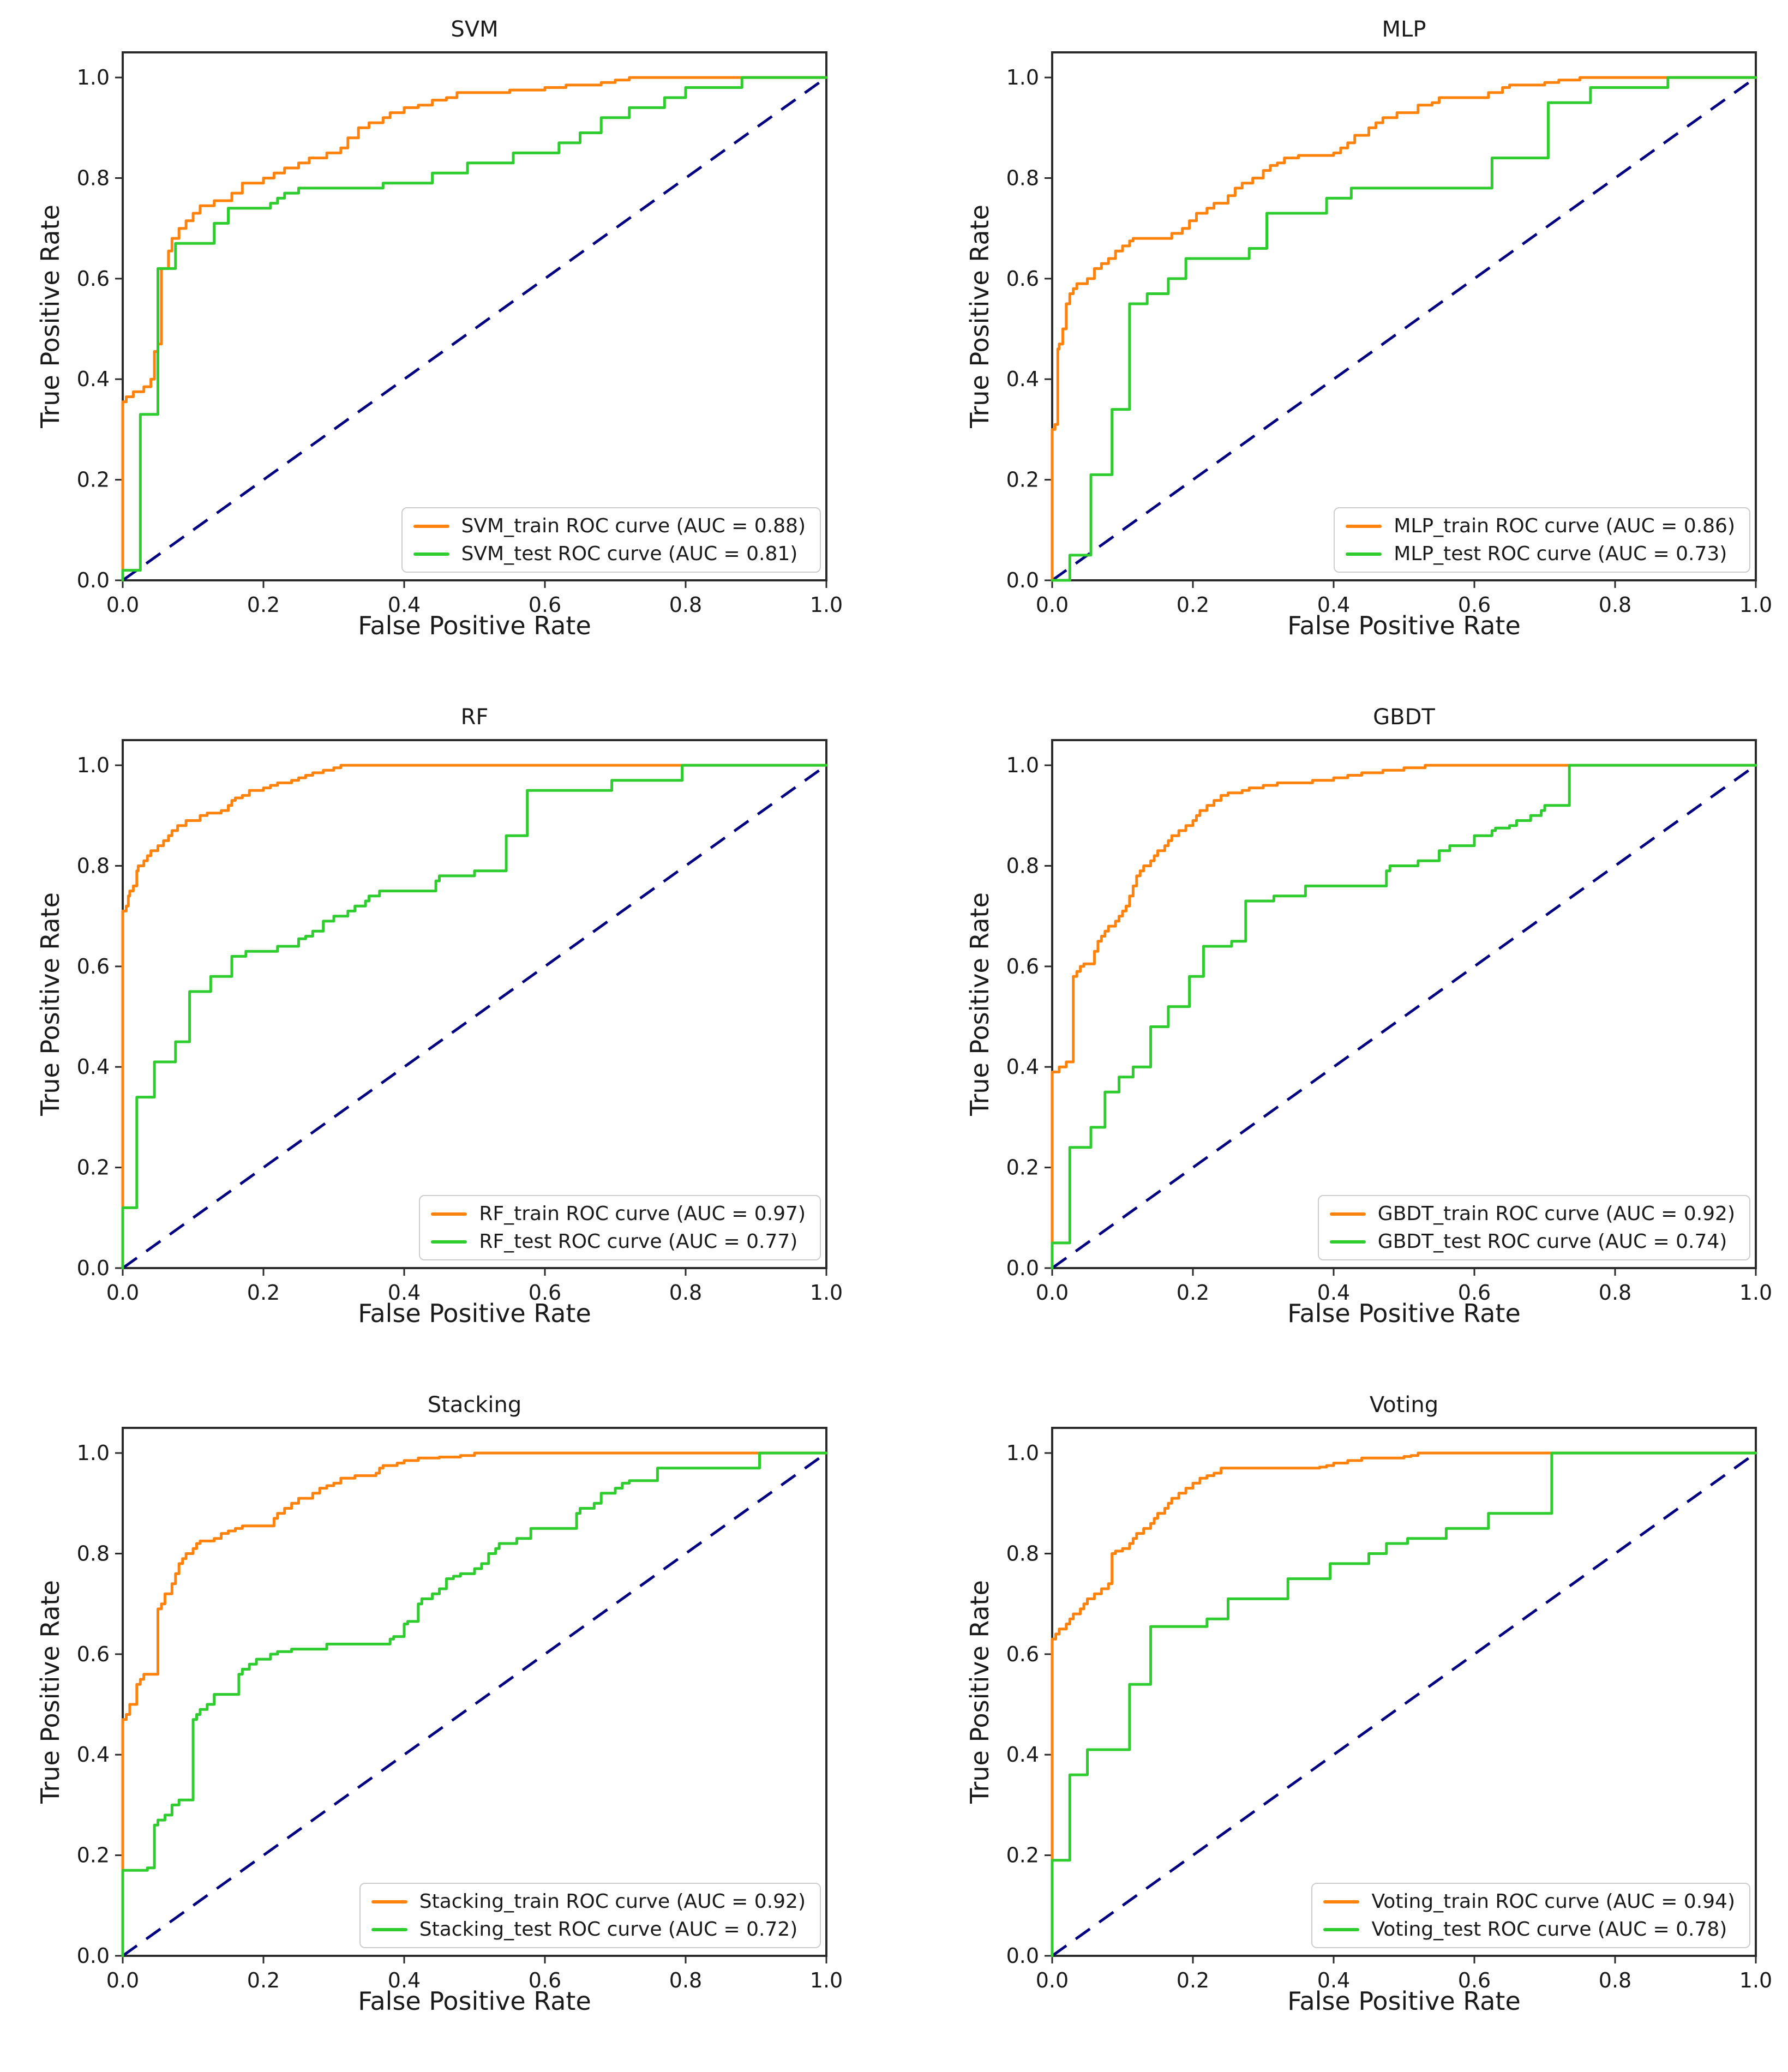 This screenshot has width=1788, height=2072. Describe the element at coordinates (474, 1405) in the screenshot. I see `plot-title: Stacking` at that location.